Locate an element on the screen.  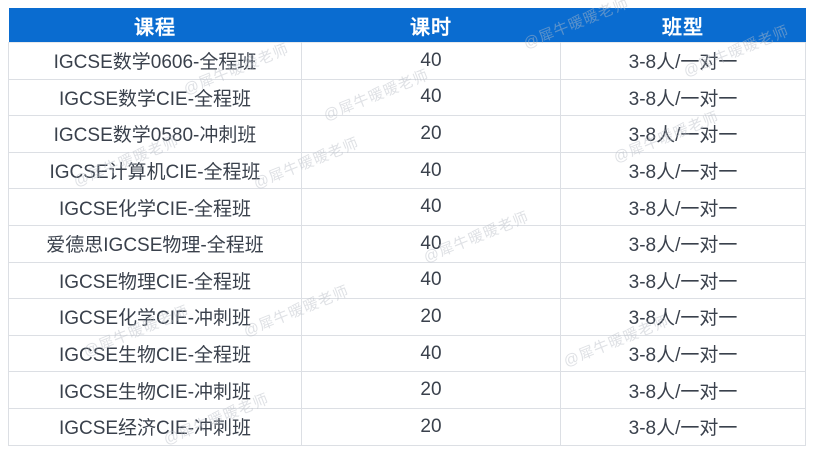
cell-course: IGCSE数学0580-冲刺班 is located at coordinates (155, 134).